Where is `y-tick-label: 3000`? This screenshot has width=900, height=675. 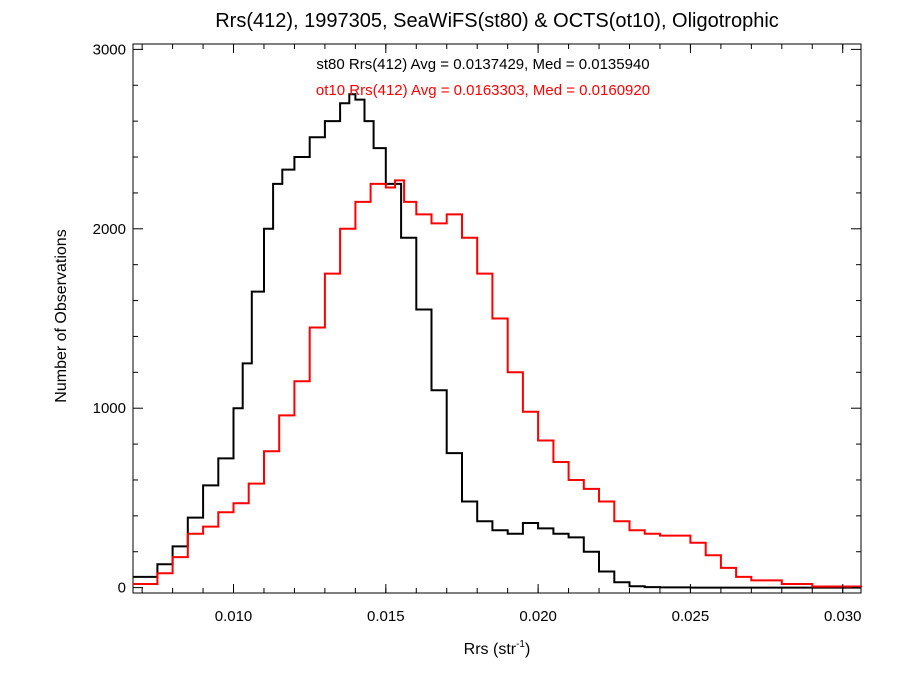 y-tick-label: 3000 is located at coordinates (109, 49).